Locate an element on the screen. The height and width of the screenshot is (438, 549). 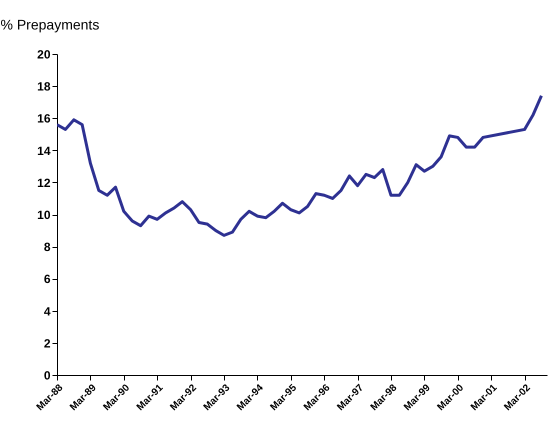
y-tick-label: 18 is located at coordinates (44, 87).